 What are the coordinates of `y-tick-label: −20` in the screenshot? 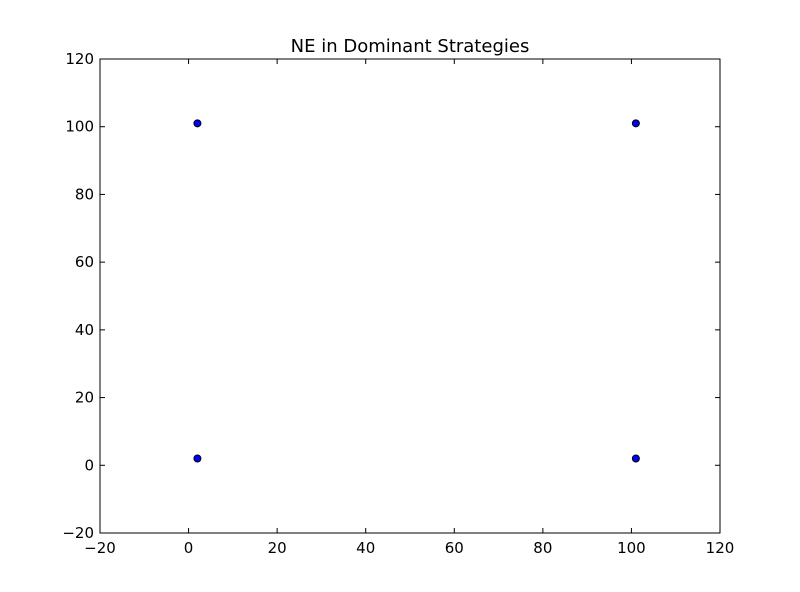 It's located at (78, 533).